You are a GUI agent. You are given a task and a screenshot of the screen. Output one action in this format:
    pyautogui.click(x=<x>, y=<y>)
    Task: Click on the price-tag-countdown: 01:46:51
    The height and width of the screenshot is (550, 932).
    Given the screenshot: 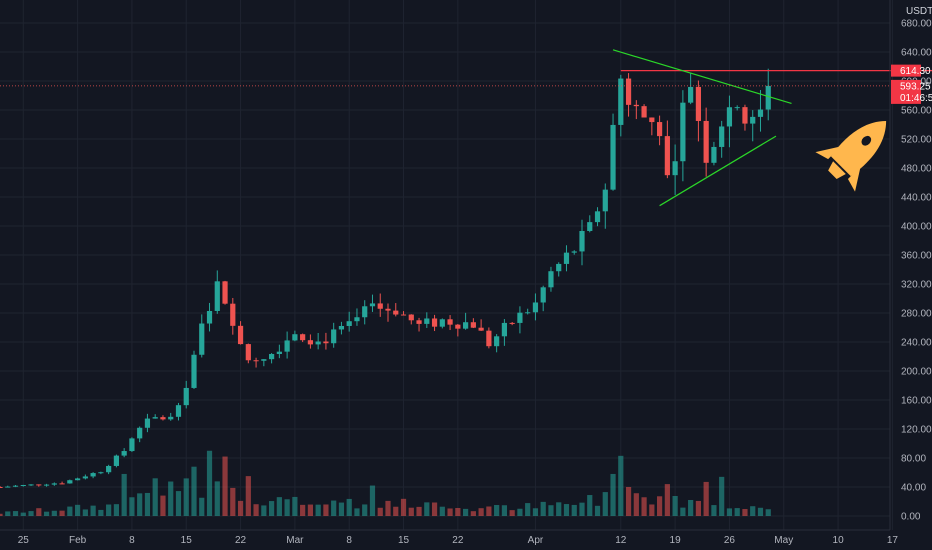 What is the action you would take?
    pyautogui.click(x=916, y=98)
    